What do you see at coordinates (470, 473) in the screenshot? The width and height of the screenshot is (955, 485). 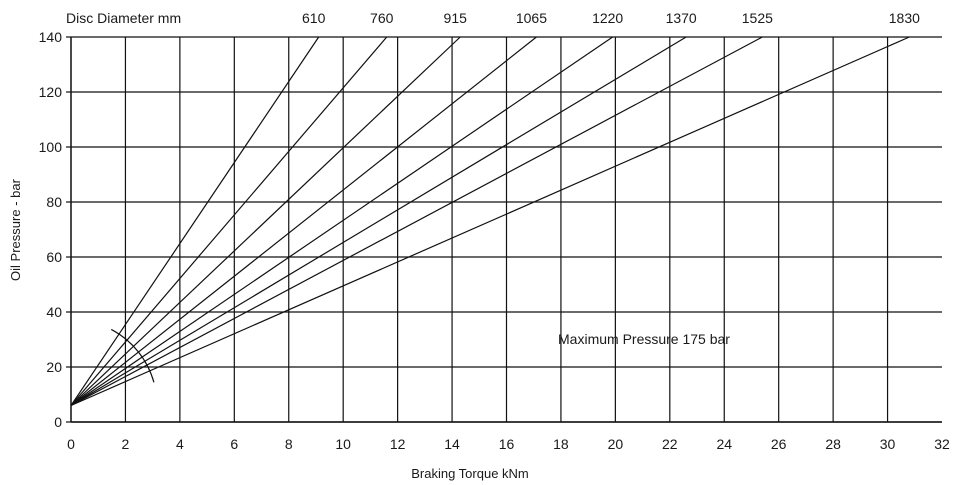 I see `x-axis-label: Braking Torque kNm` at bounding box center [470, 473].